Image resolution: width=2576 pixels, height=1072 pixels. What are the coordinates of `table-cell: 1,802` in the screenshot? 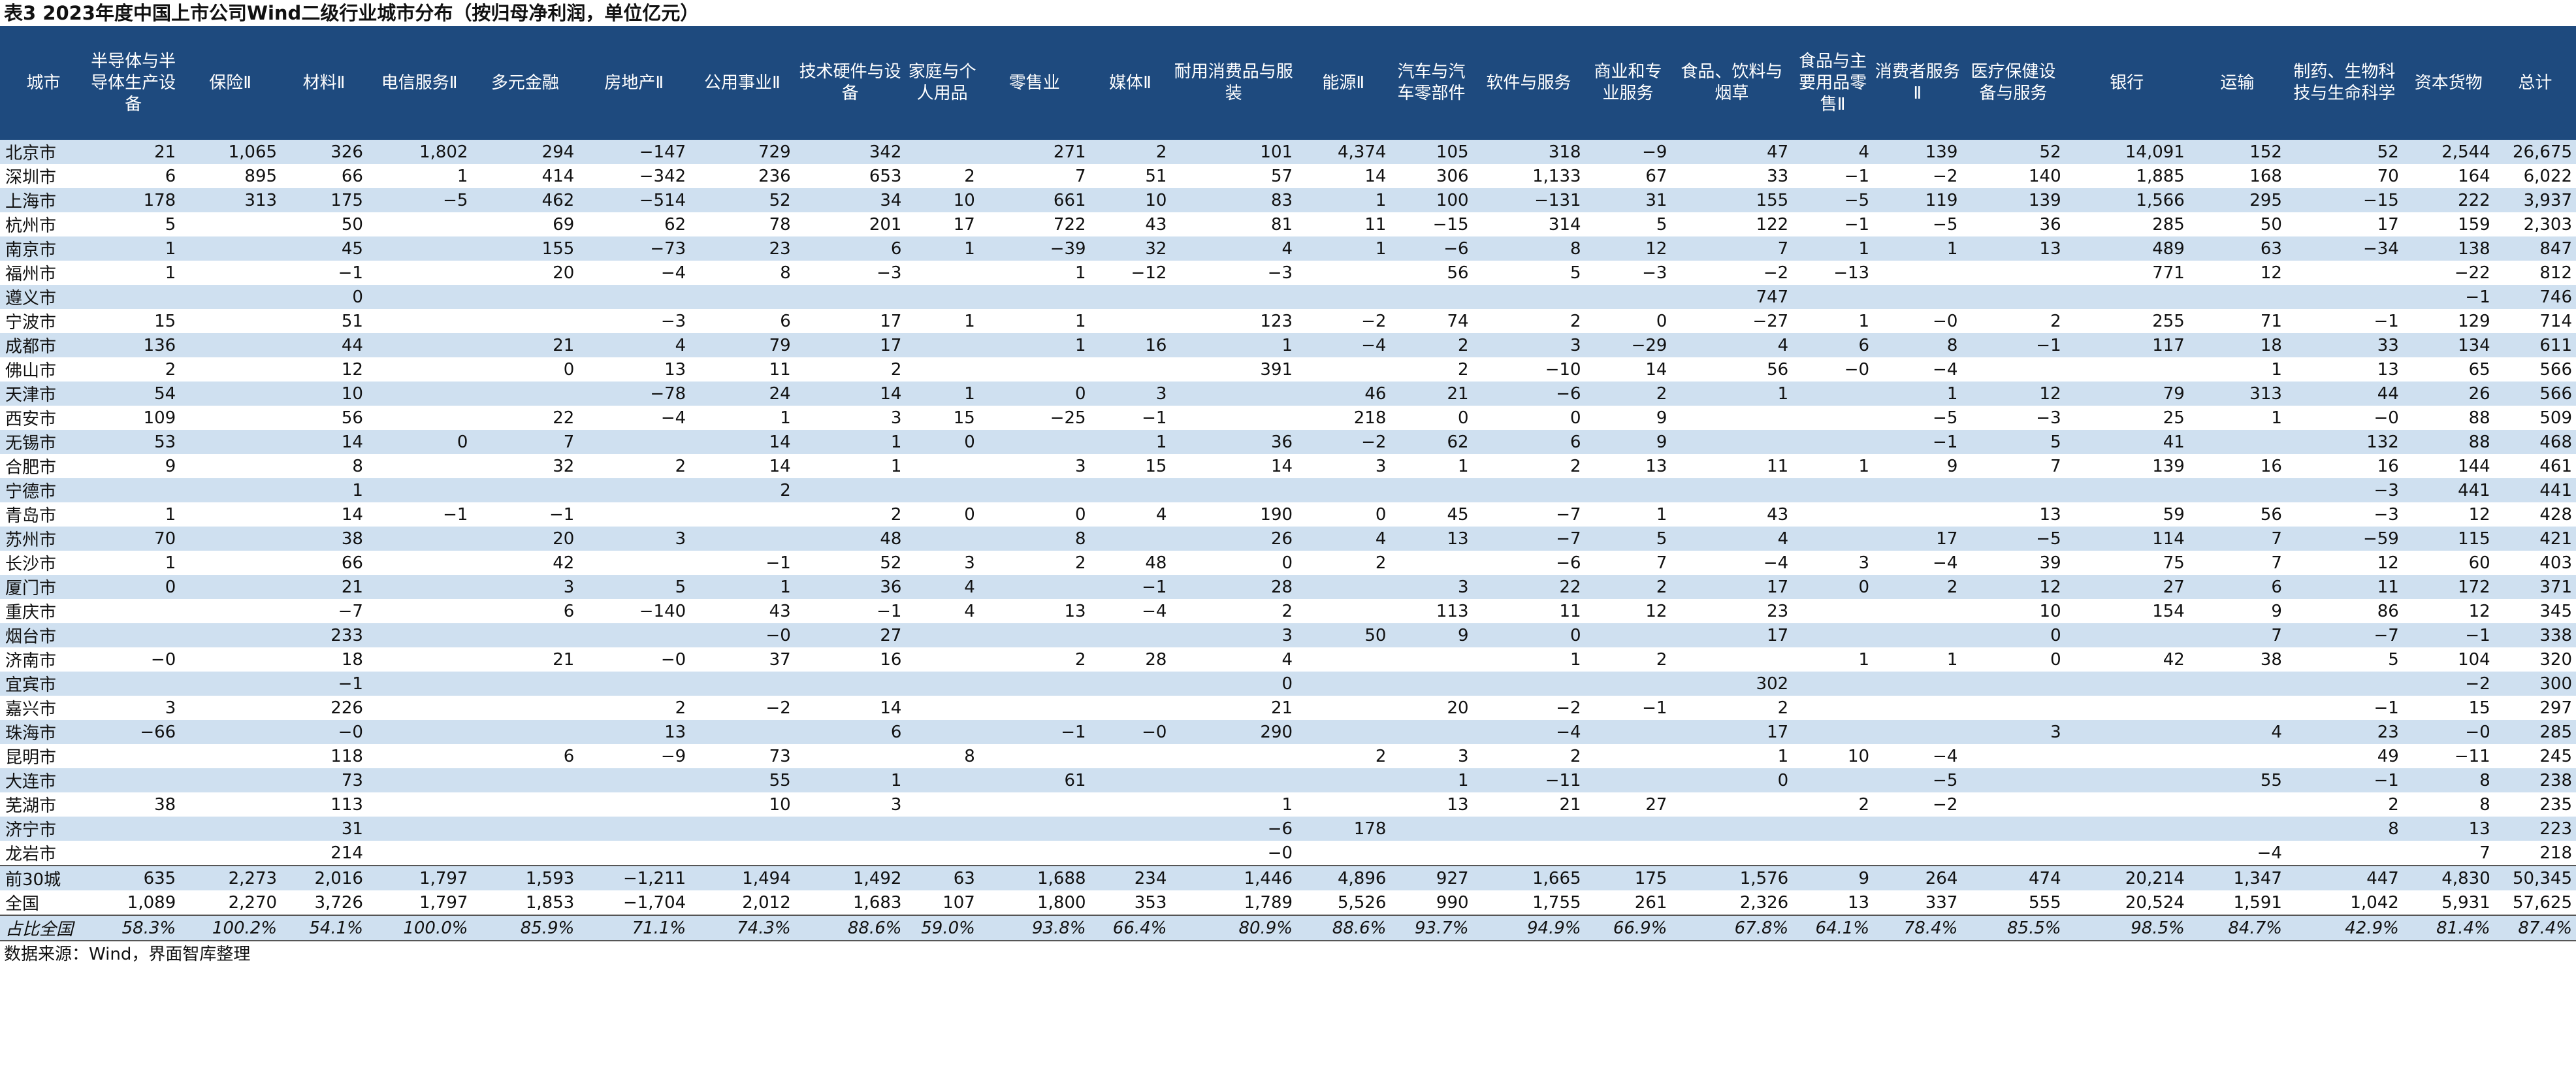 It's located at (419, 152).